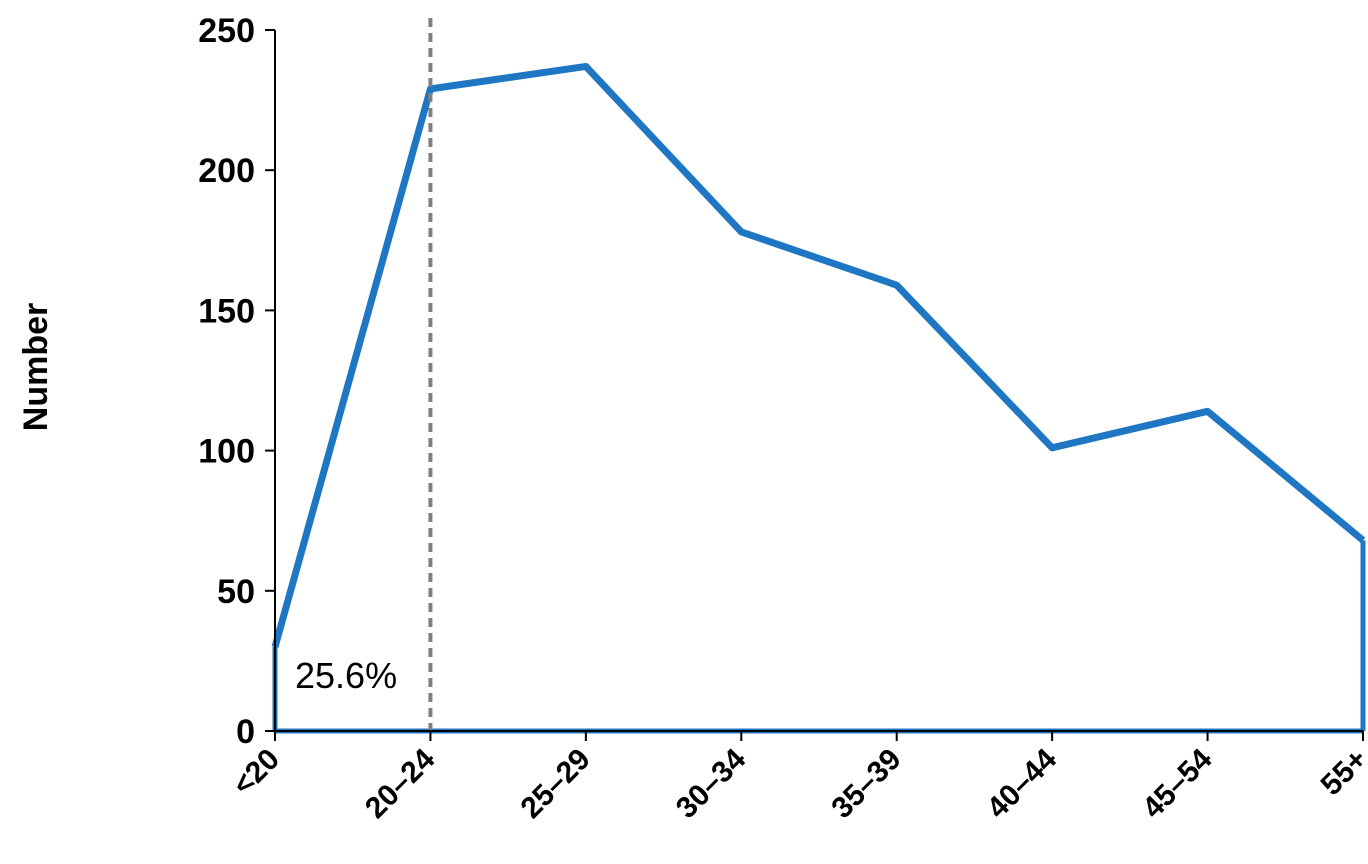 Image resolution: width=1368 pixels, height=864 pixels. Describe the element at coordinates (245, 732) in the screenshot. I see `y-tick-label: 0` at that location.